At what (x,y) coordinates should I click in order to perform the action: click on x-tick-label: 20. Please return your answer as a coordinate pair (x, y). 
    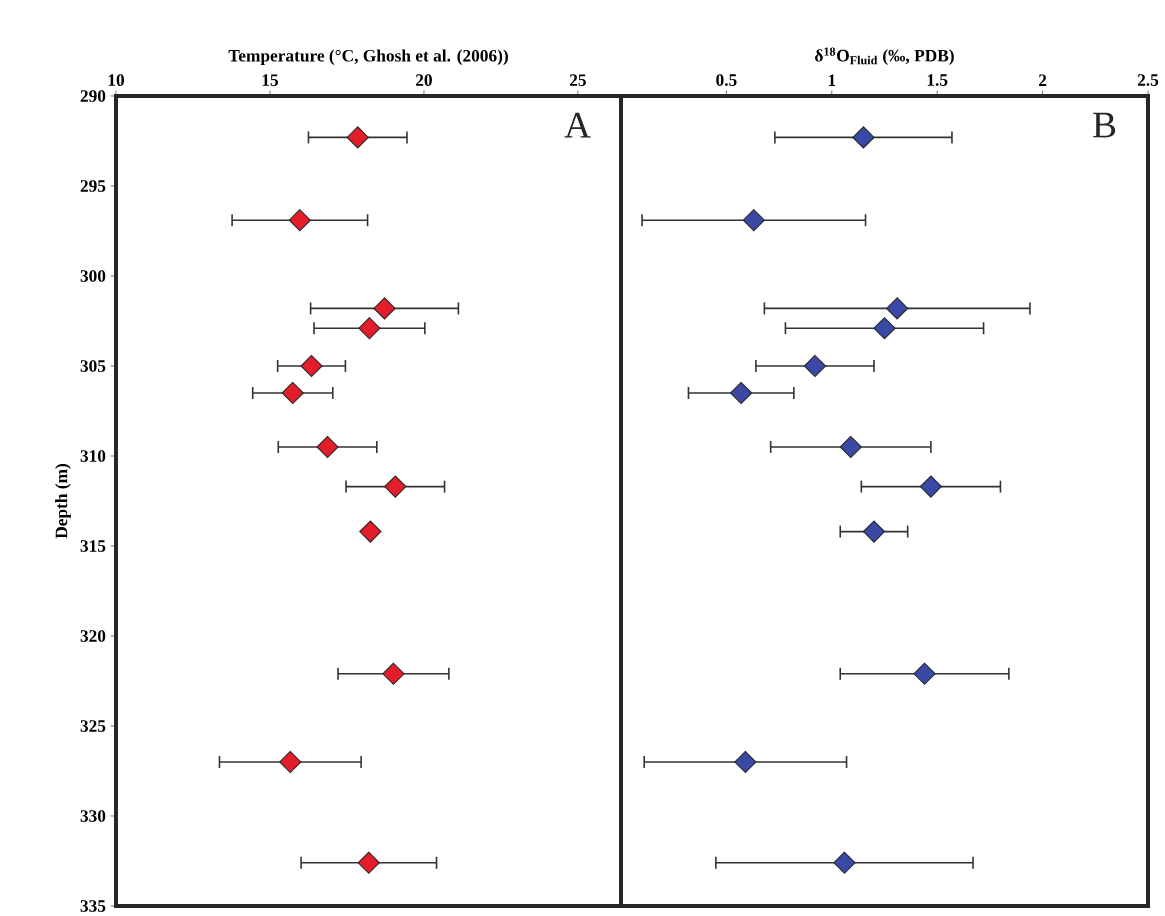
    Looking at the image, I should click on (423, 80).